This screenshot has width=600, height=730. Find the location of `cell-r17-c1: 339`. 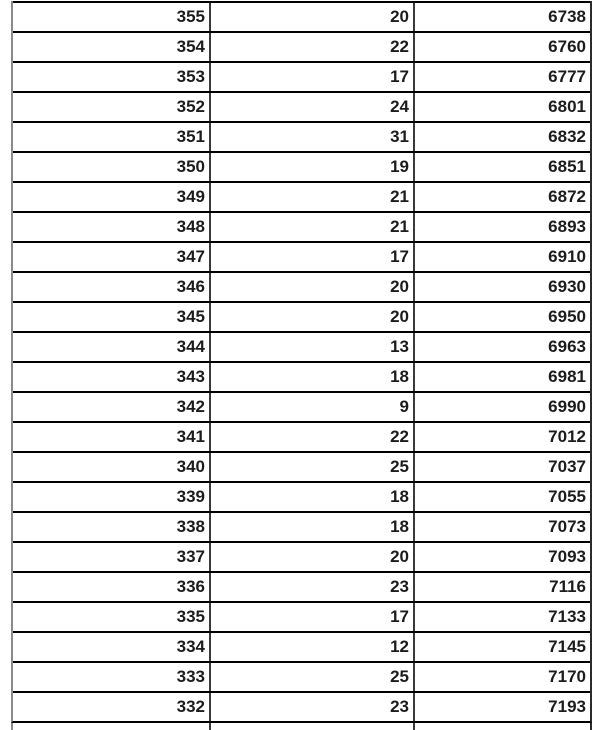

cell-r17-c1: 339 is located at coordinates (112, 497).